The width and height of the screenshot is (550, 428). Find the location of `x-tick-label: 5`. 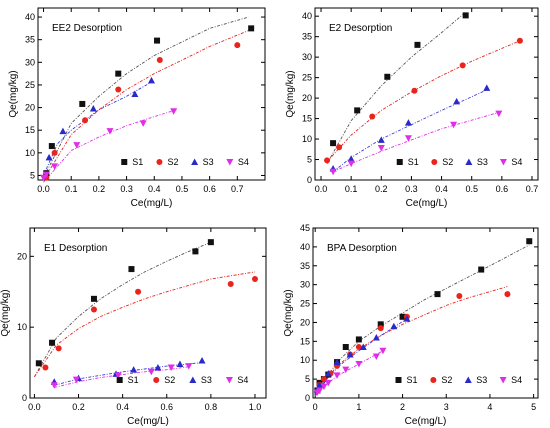

x-tick-label: 5 is located at coordinates (533, 407).